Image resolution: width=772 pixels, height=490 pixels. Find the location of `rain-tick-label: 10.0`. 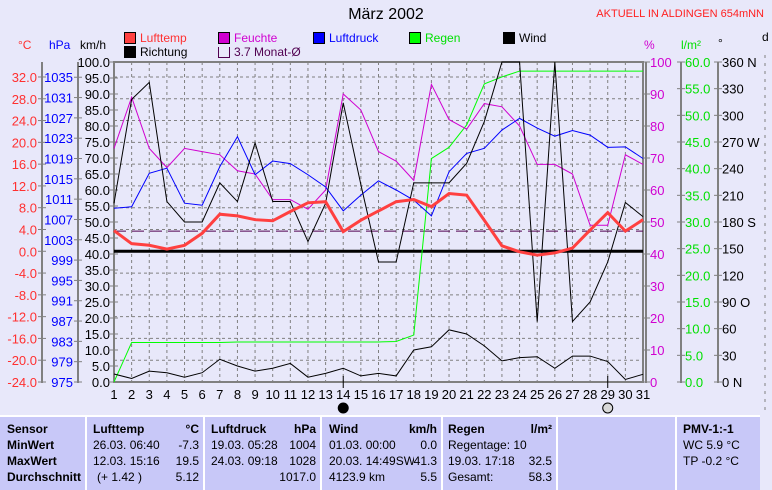

rain-tick-label: 10.0 is located at coordinates (697, 329).